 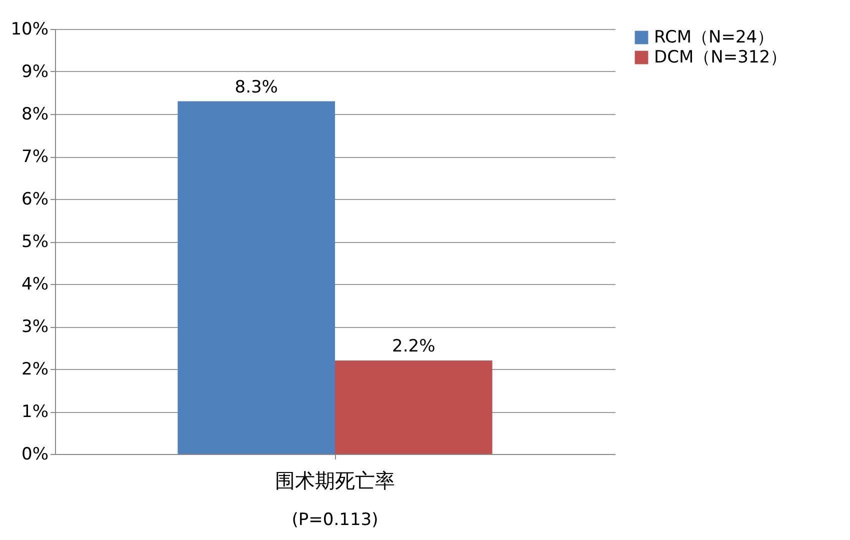 What do you see at coordinates (335, 480) in the screenshot?
I see `x-tick-label: 围术期死亡率` at bounding box center [335, 480].